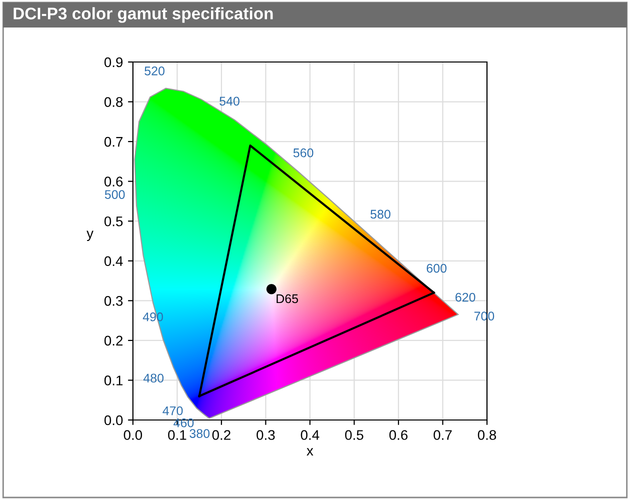 This screenshot has height=500, width=630. What do you see at coordinates (221, 435) in the screenshot?
I see `x-tick-label: 0.2` at bounding box center [221, 435].